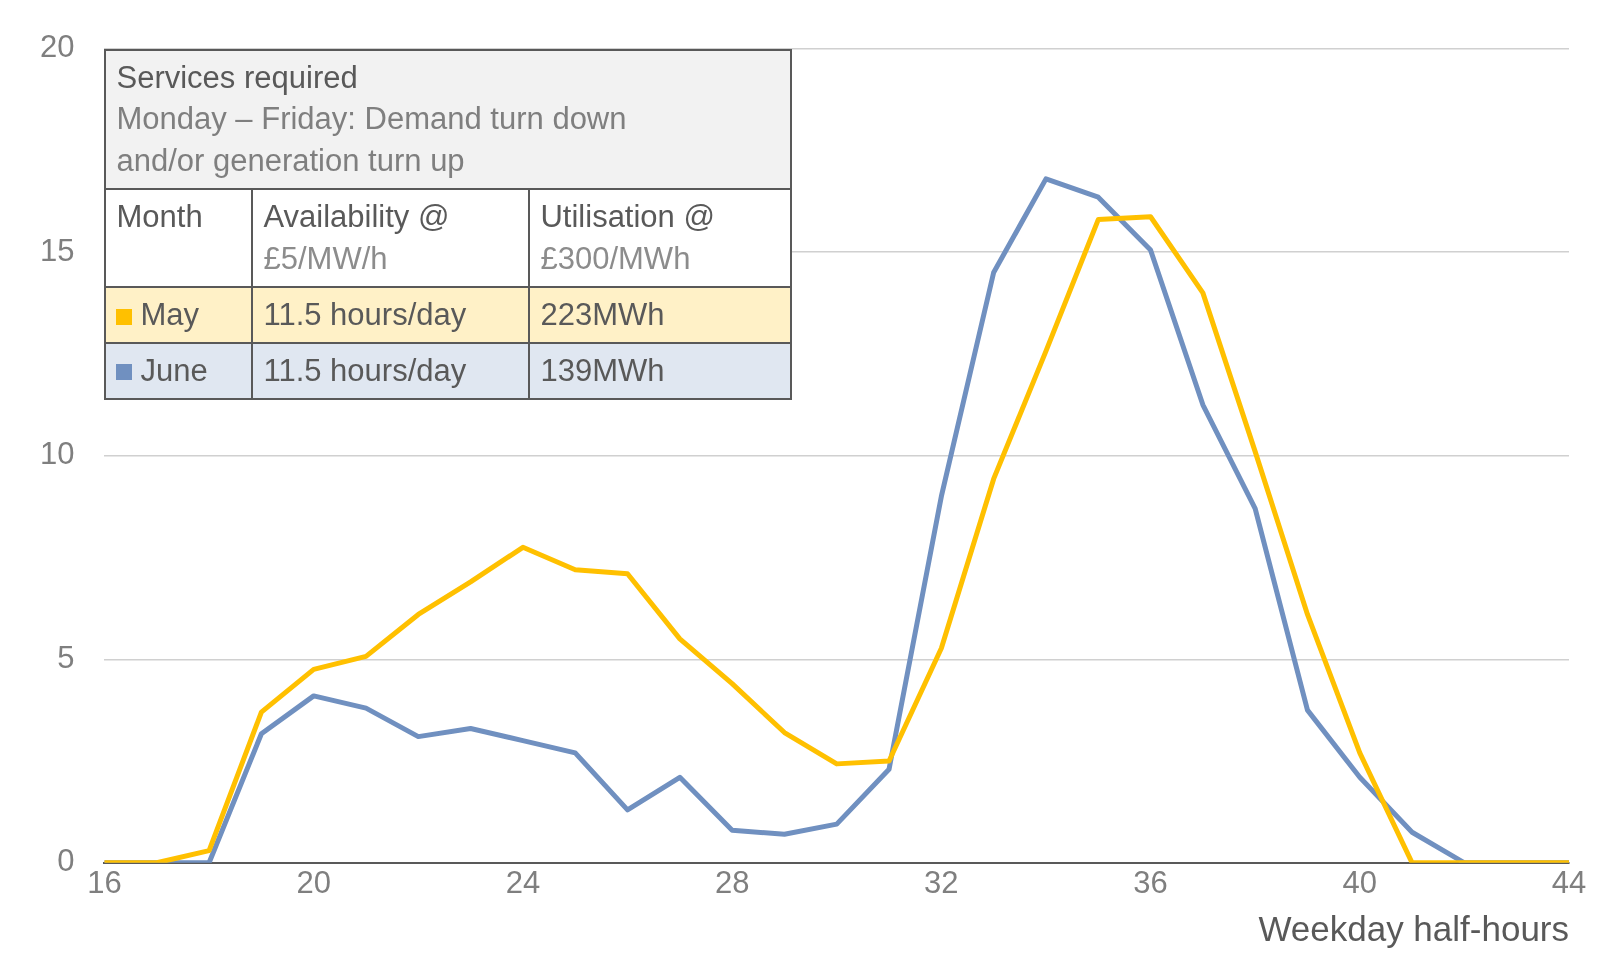 The height and width of the screenshot is (966, 1609). Describe the element at coordinates (104, 882) in the screenshot. I see `x-tick-label: 16` at that location.